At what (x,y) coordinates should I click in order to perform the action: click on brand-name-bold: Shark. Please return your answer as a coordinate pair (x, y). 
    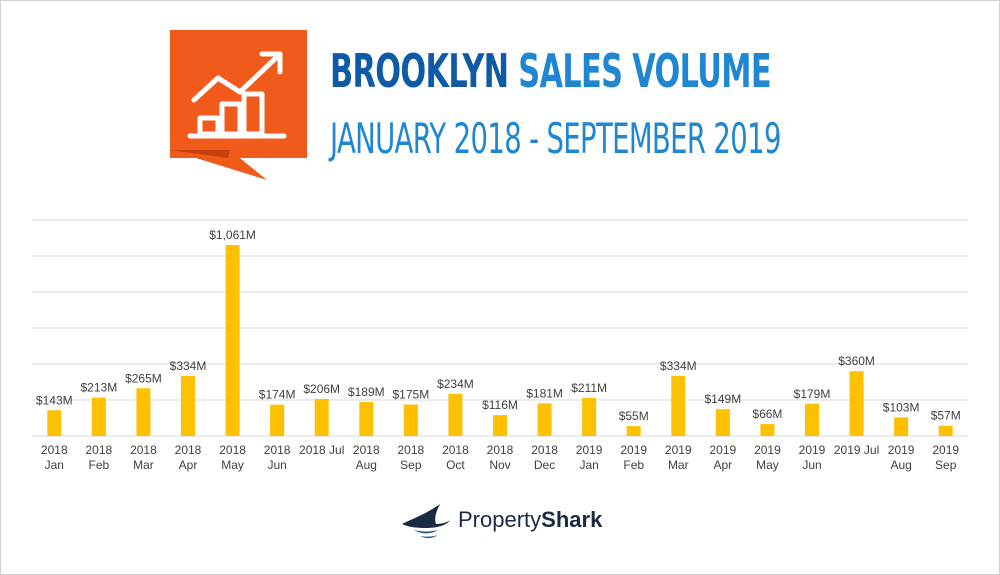
    Looking at the image, I should click on (572, 519).